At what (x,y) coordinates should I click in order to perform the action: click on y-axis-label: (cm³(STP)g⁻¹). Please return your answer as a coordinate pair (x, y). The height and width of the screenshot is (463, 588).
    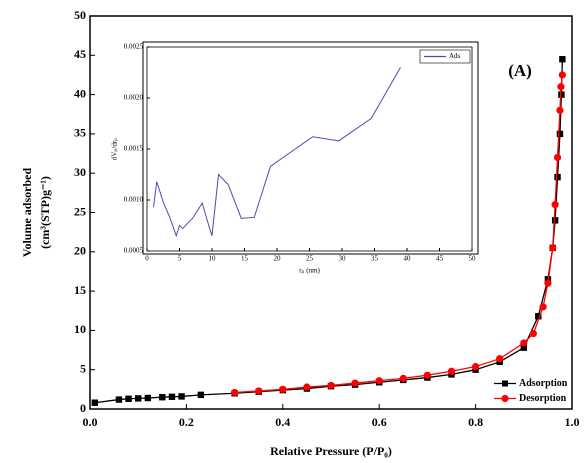
    Looking at the image, I should click on (45, 212).